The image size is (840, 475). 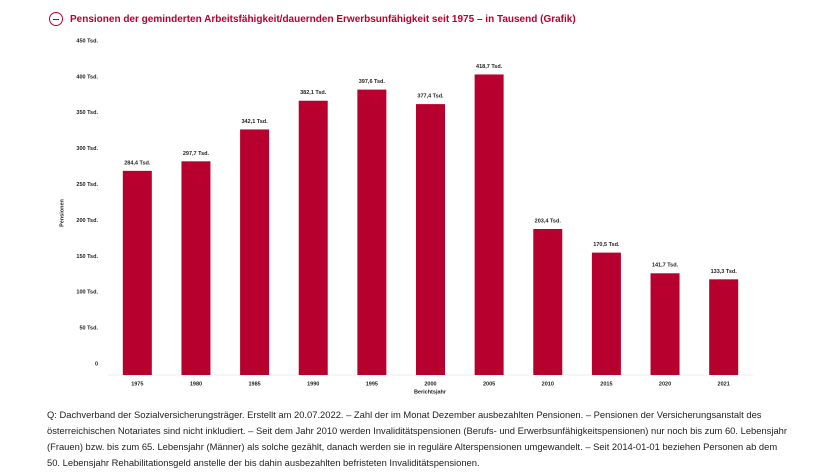 I want to click on value-label: 297,7 Tsd., so click(x=196, y=154).